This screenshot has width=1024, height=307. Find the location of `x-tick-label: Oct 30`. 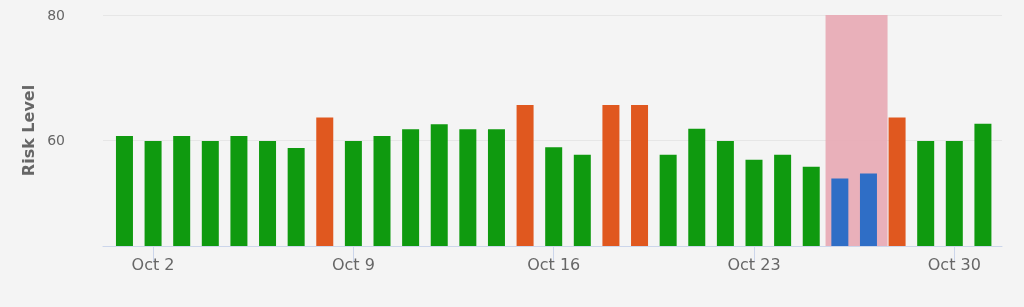

x-tick-label: Oct 30 is located at coordinates (954, 264).